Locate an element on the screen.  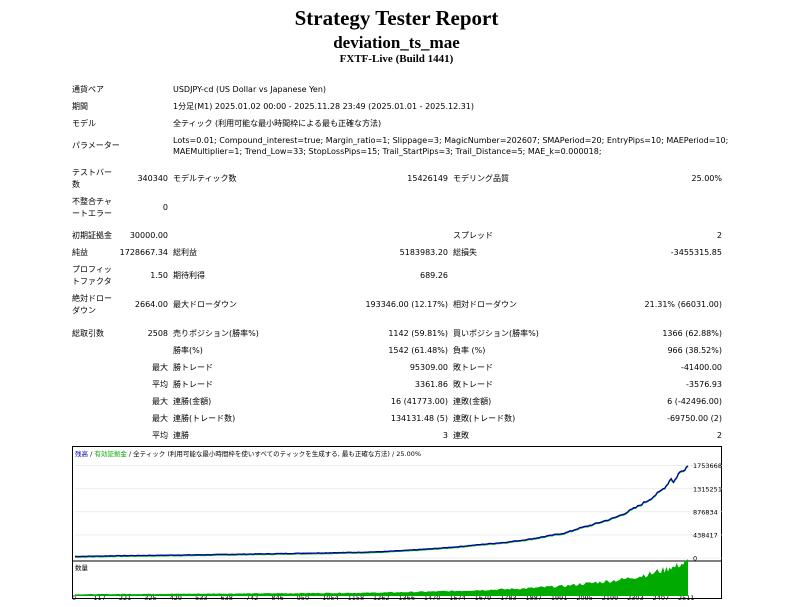
model-value: 全ティック (利用可能な最小時間枠による最も正確な方法) is located at coordinates (277, 123).